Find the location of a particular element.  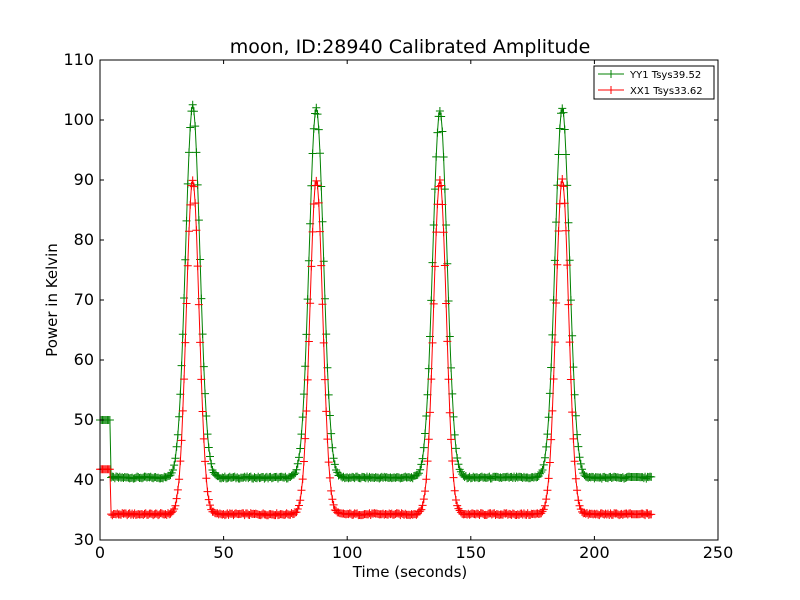

x-axis-label: Time (seconds) is located at coordinates (410, 572).